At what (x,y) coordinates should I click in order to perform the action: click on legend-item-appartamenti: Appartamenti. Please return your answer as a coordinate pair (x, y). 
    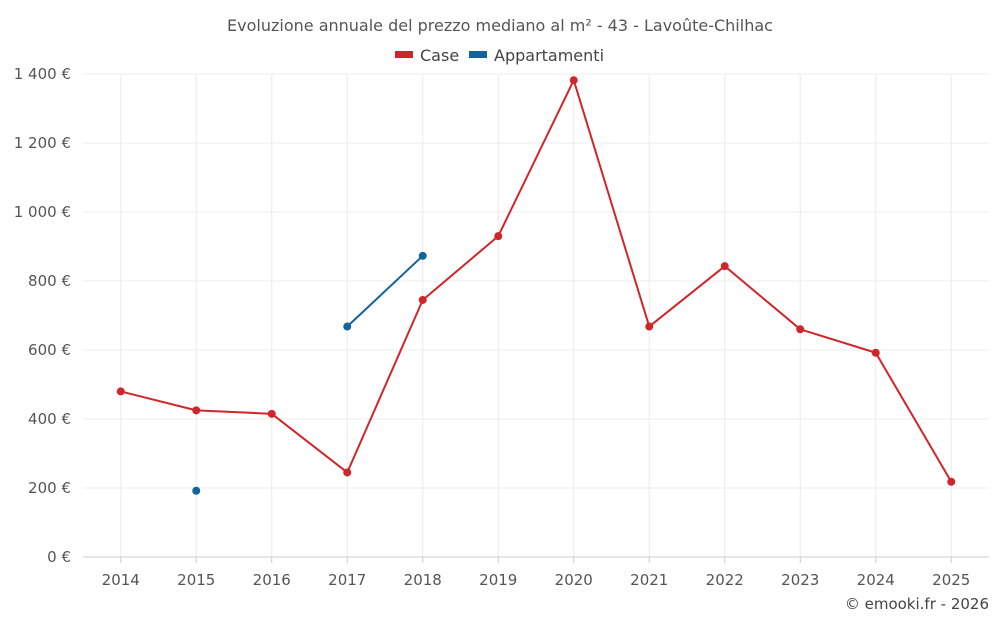
    Looking at the image, I should click on (536, 55).